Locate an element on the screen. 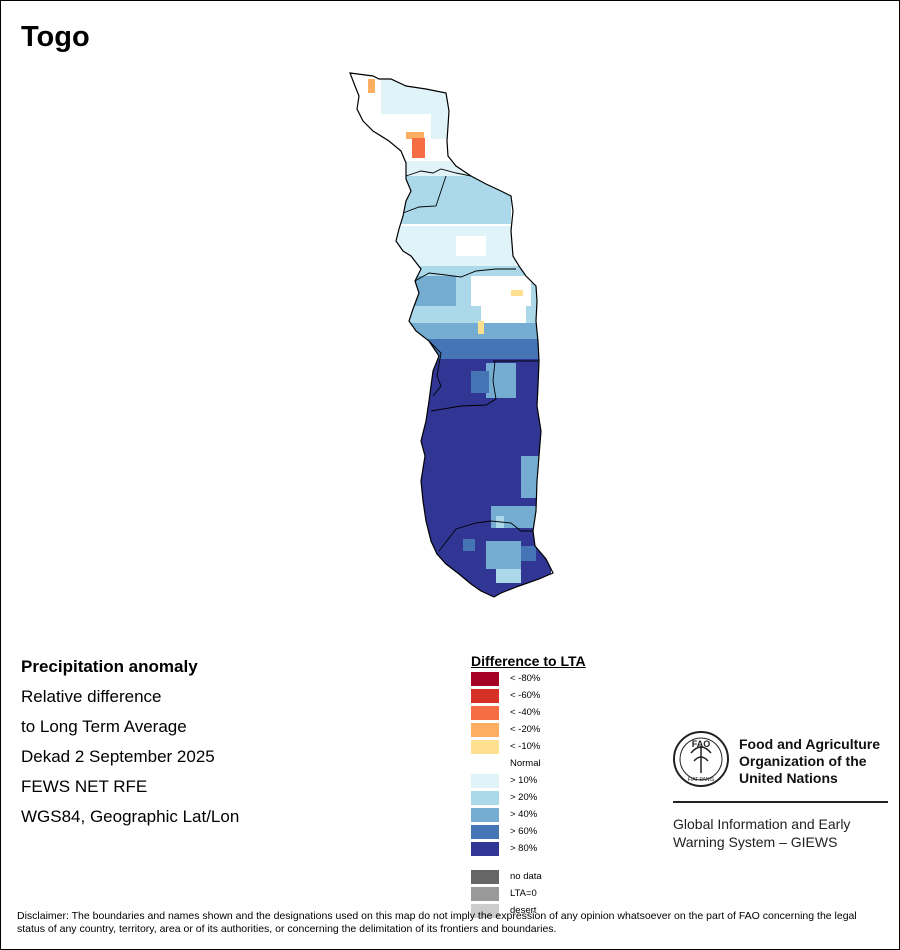 The image size is (900, 950). boundary-plateaux is located at coordinates (463, 386).